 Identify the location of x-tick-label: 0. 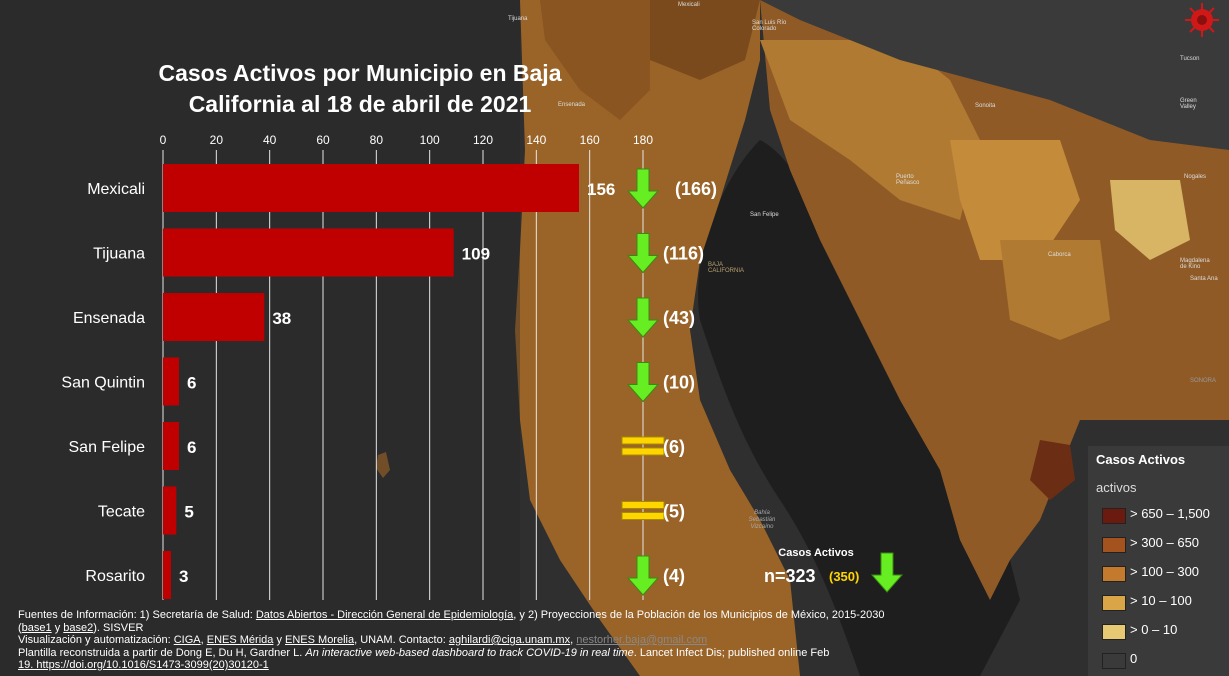
(163, 140).